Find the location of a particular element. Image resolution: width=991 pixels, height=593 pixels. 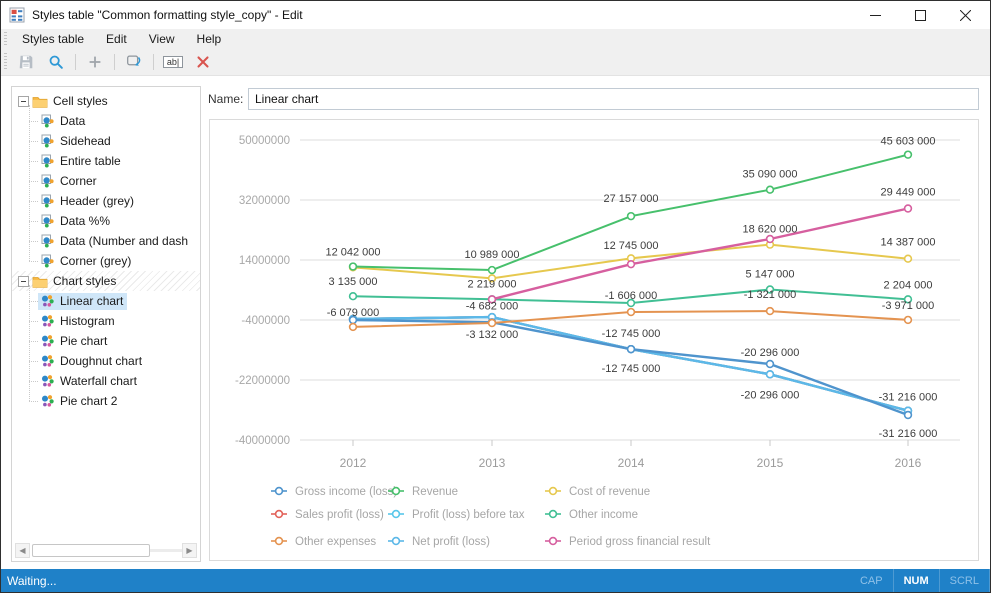

data-point-label: 35 090 000 is located at coordinates (769, 175).